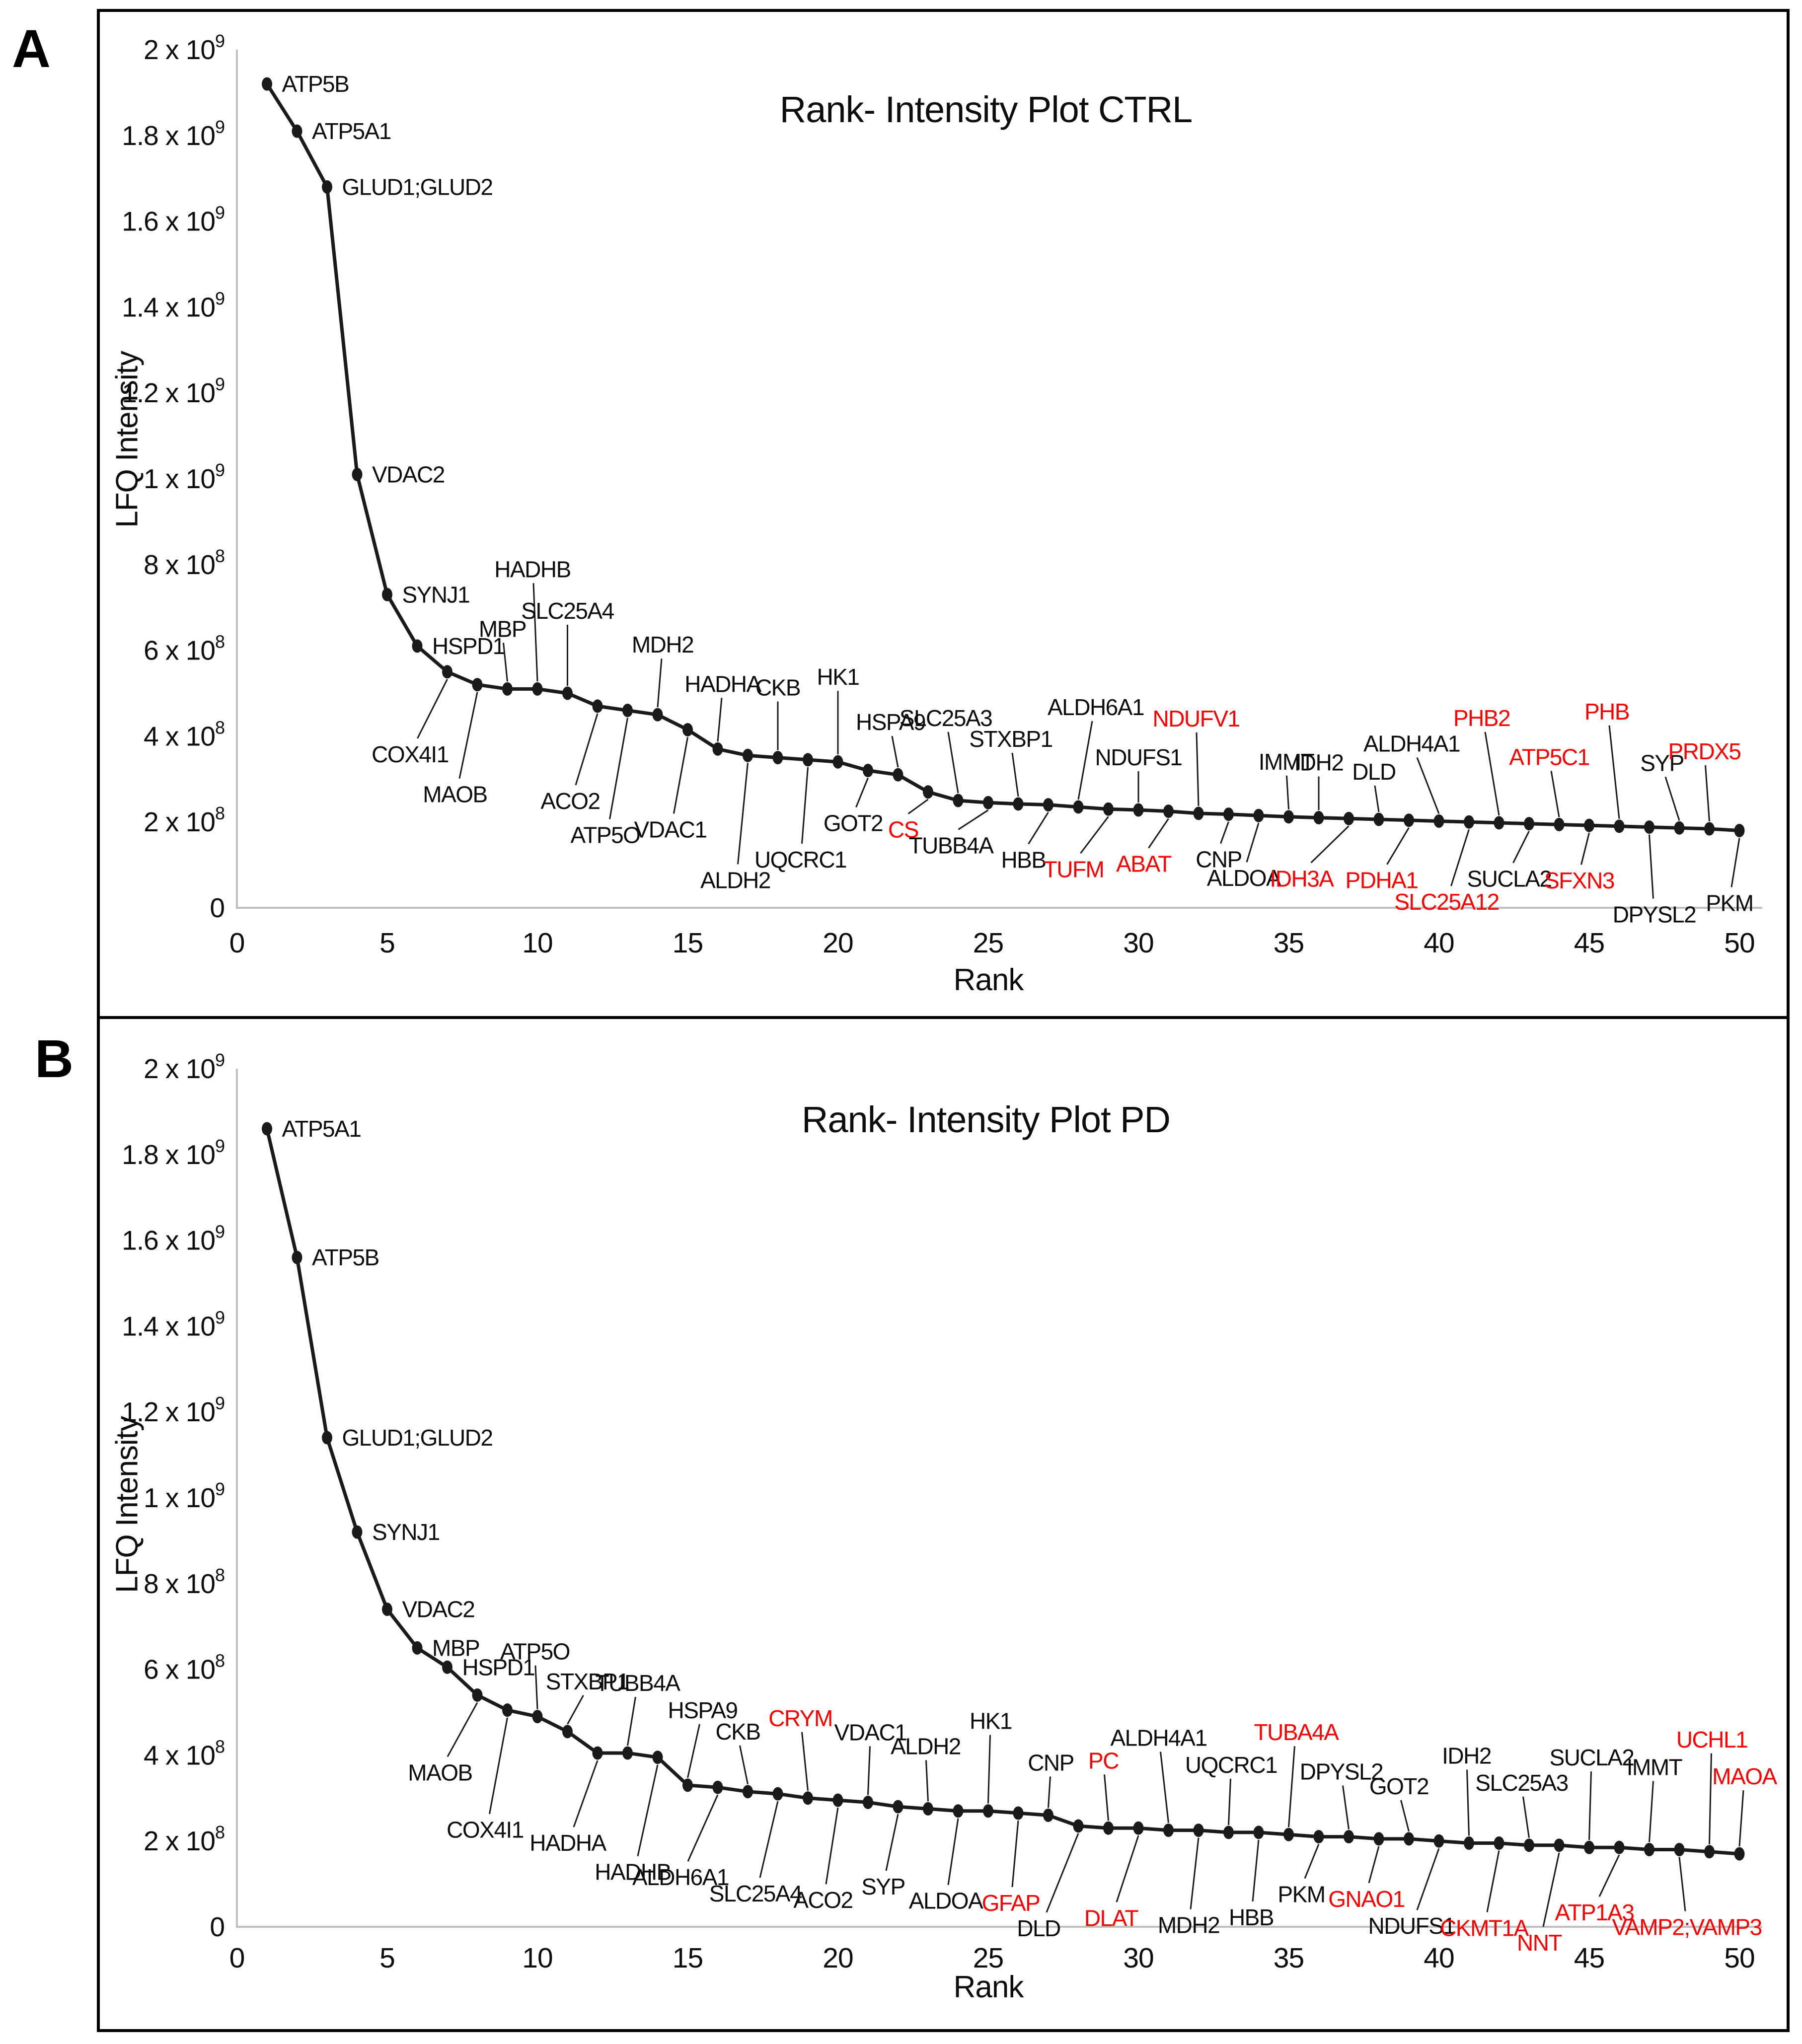  Describe the element at coordinates (837, 1800) in the screenshot. I see `data-point-b-aco2` at that location.